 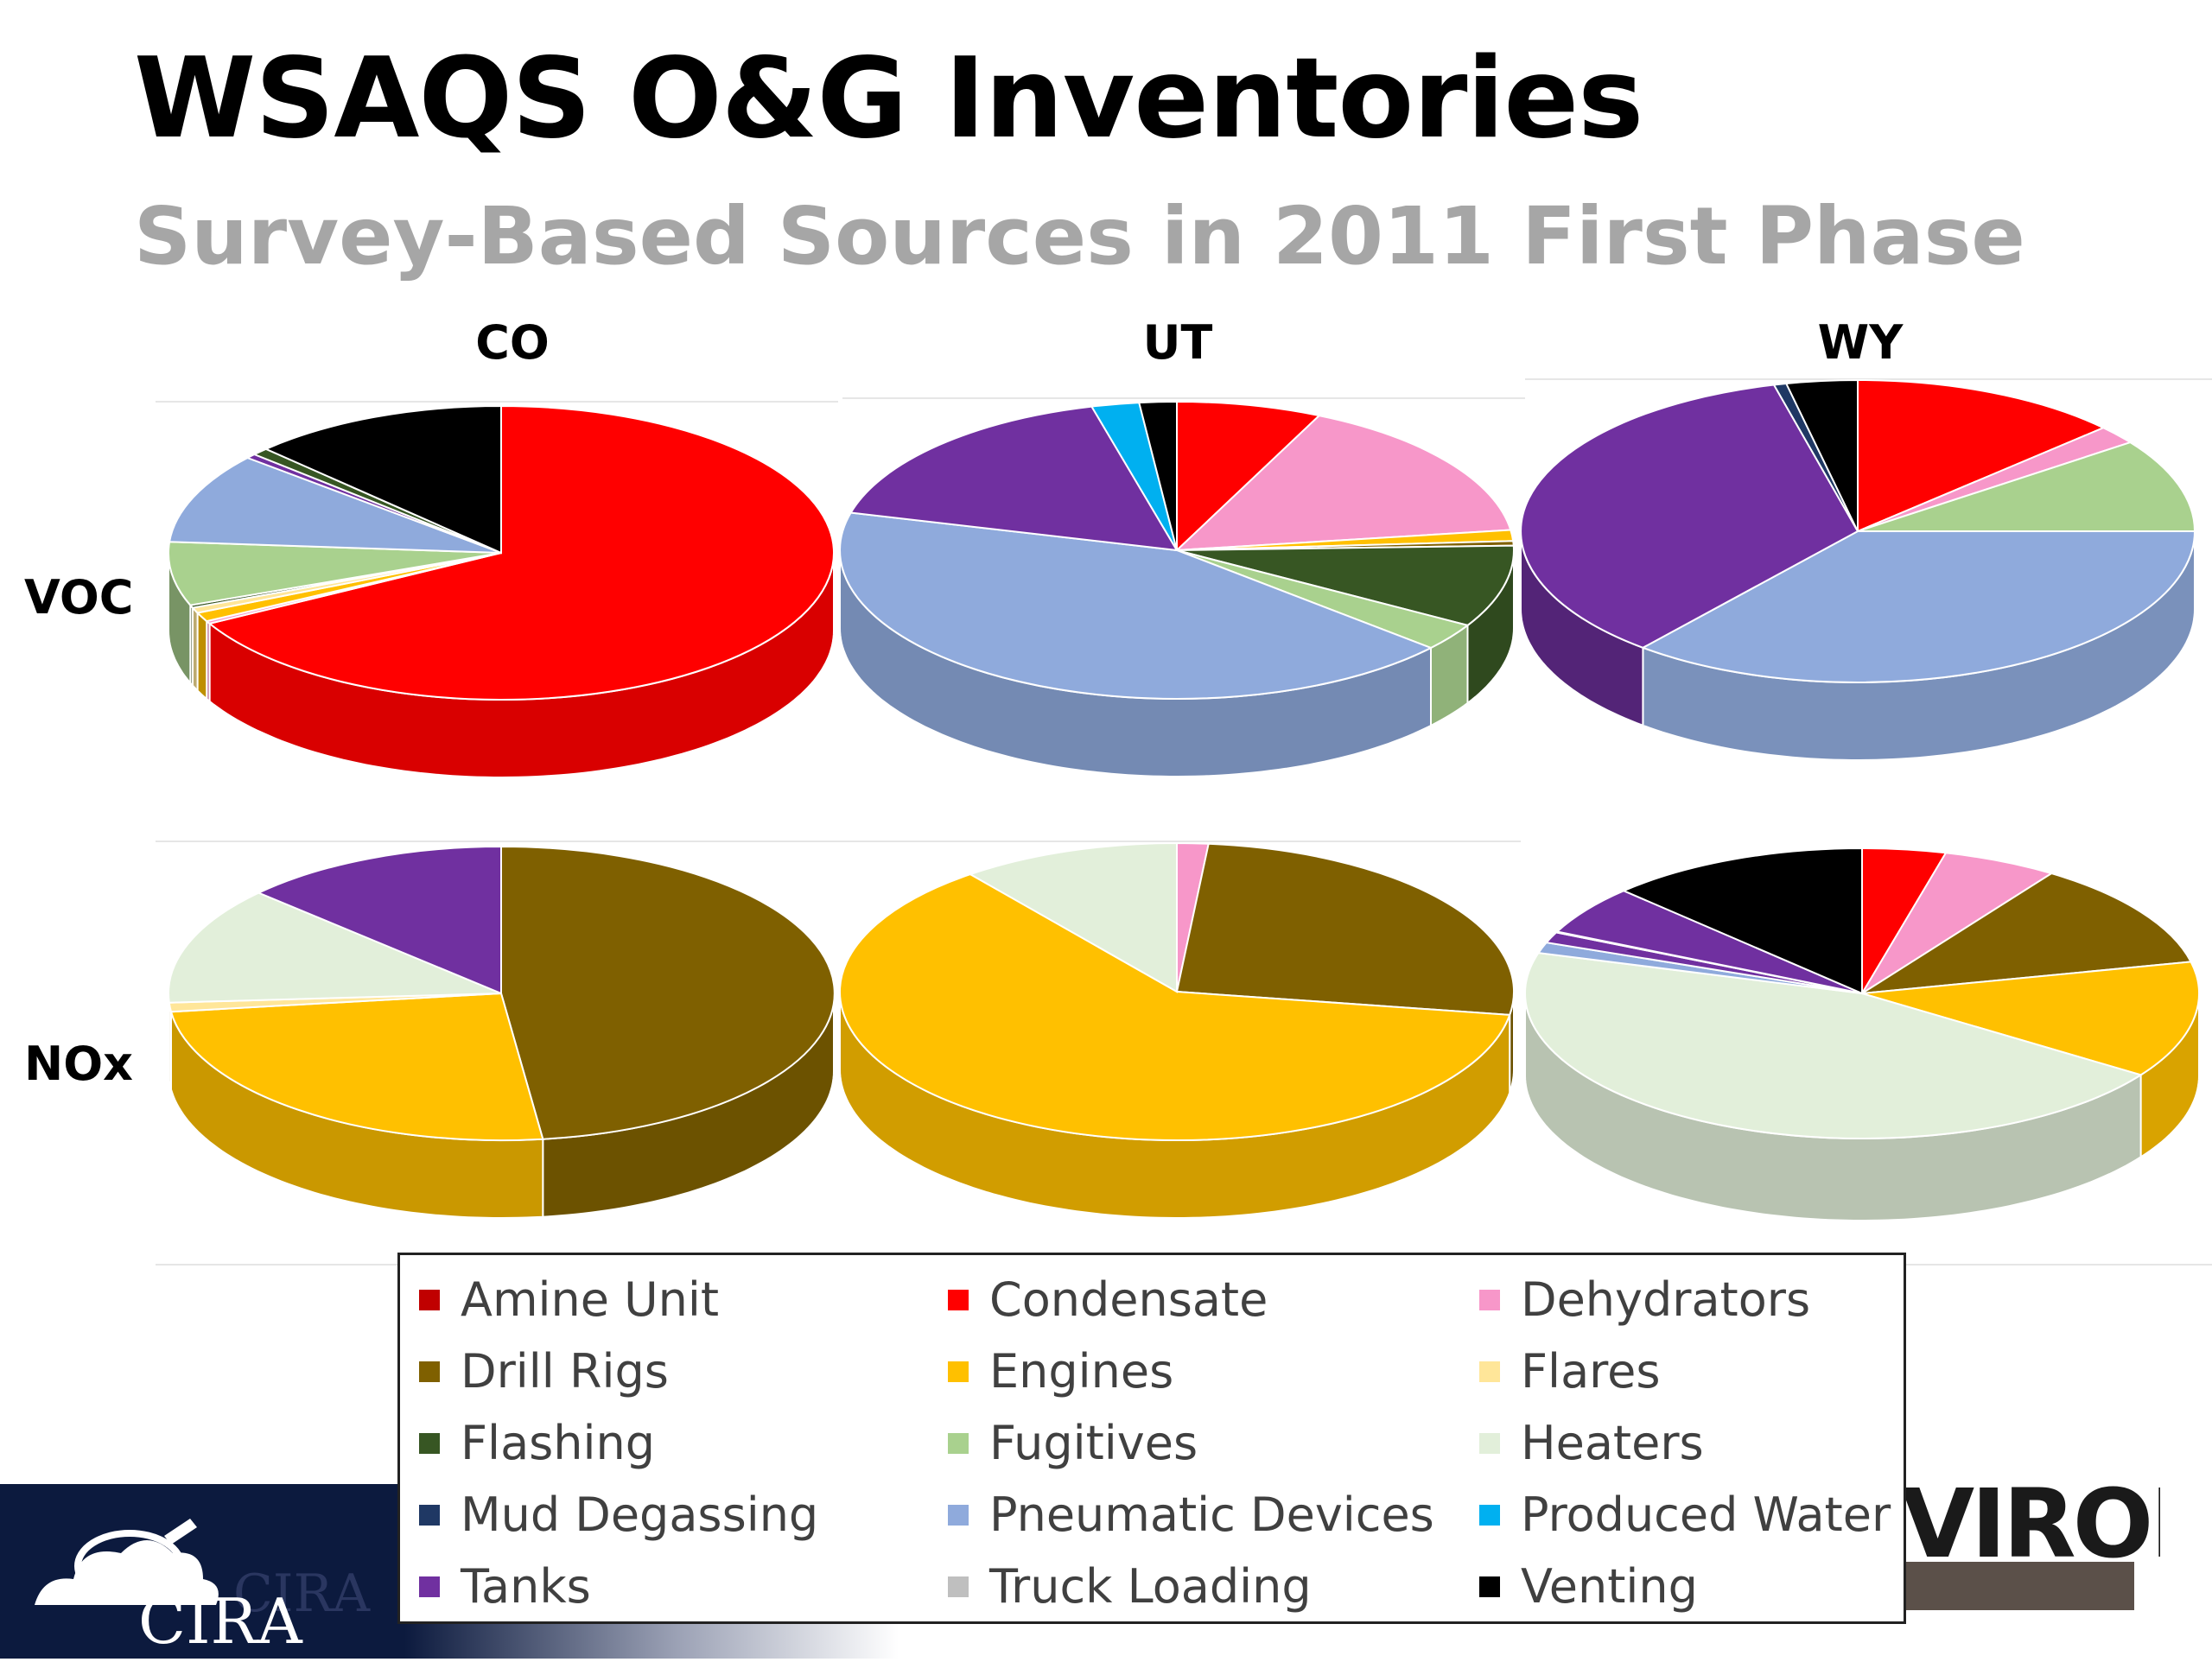 What do you see at coordinates (1868, 379) in the screenshot?
I see `header-rule-wy` at bounding box center [1868, 379].